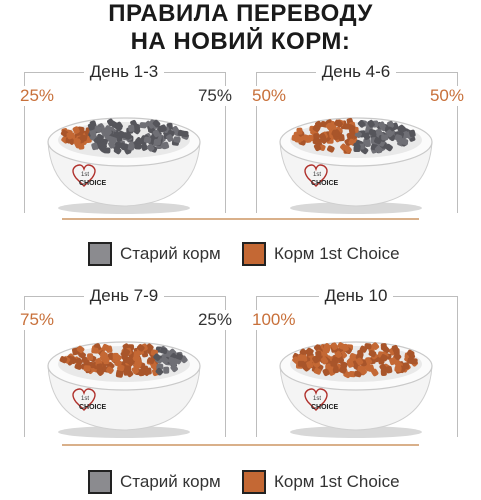 Image resolution: width=481 pixels, height=500 pixels. Describe the element at coordinates (100, 482) in the screenshot. I see `old-food-swatch` at that location.